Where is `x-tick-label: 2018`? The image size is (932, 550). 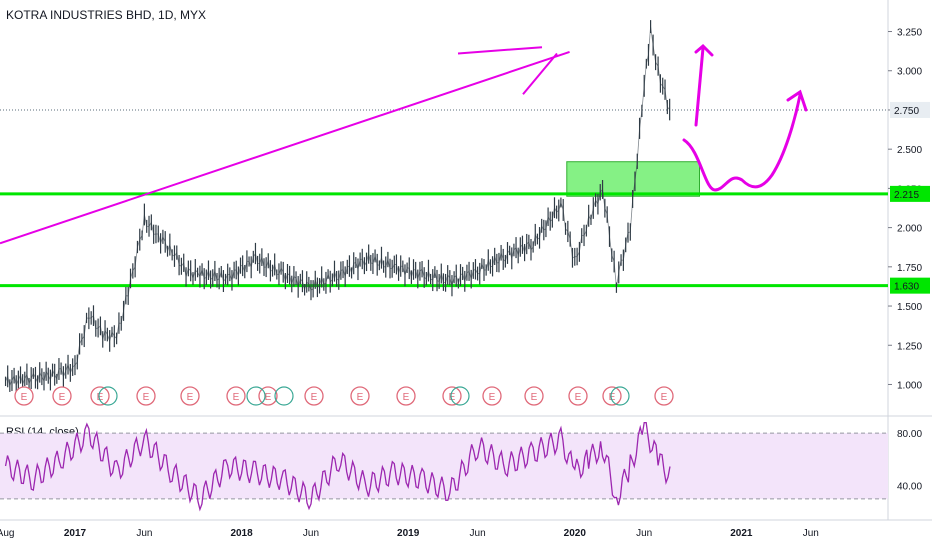 x-tick-label: 2018 is located at coordinates (241, 533).